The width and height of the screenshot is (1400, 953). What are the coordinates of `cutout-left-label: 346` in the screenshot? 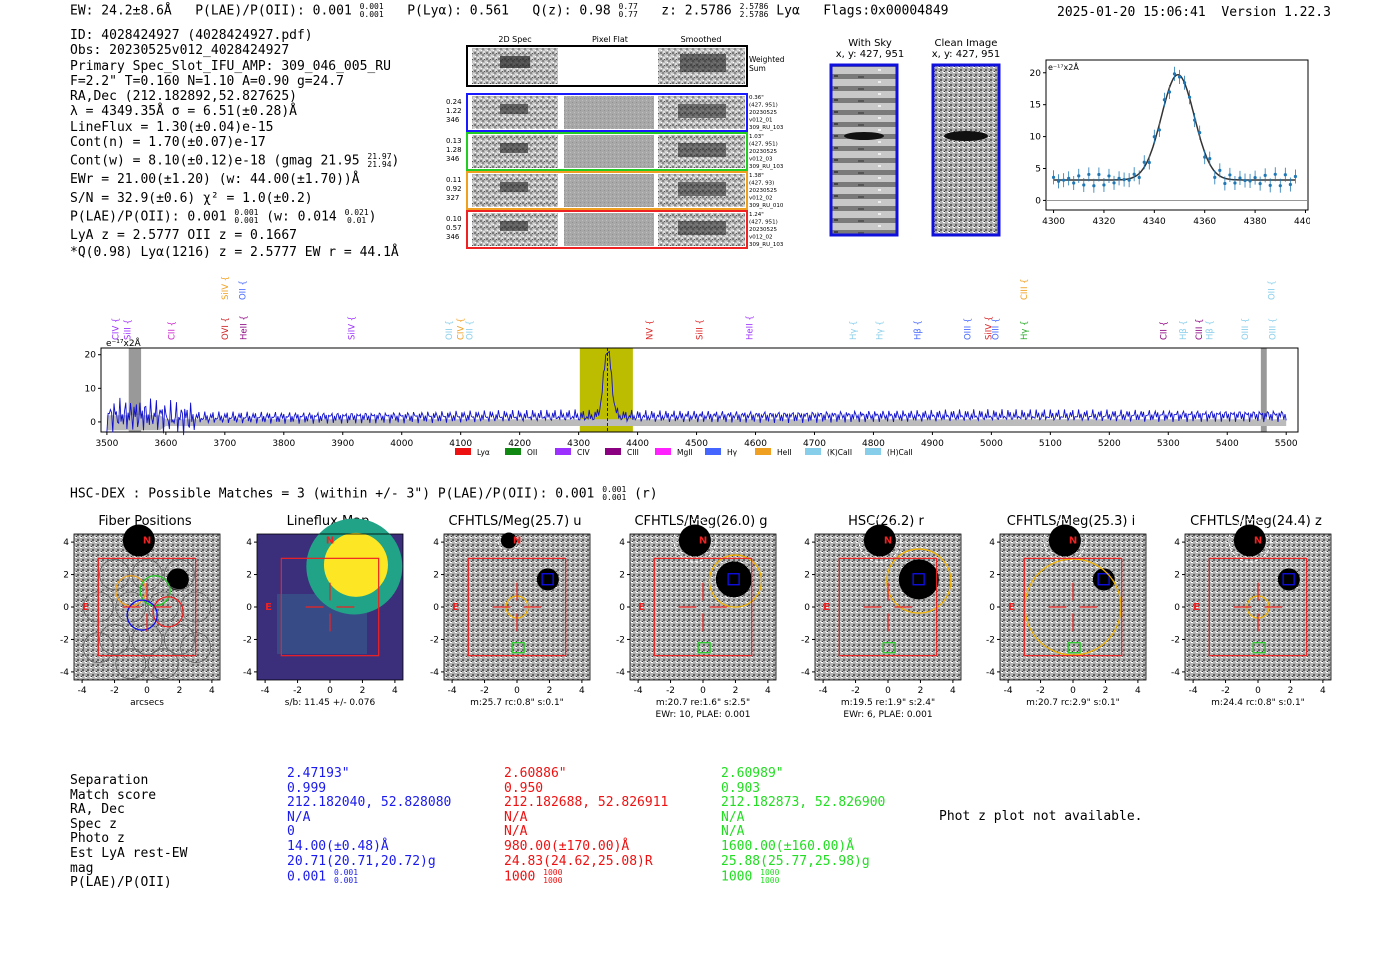 It's located at (453, 120).